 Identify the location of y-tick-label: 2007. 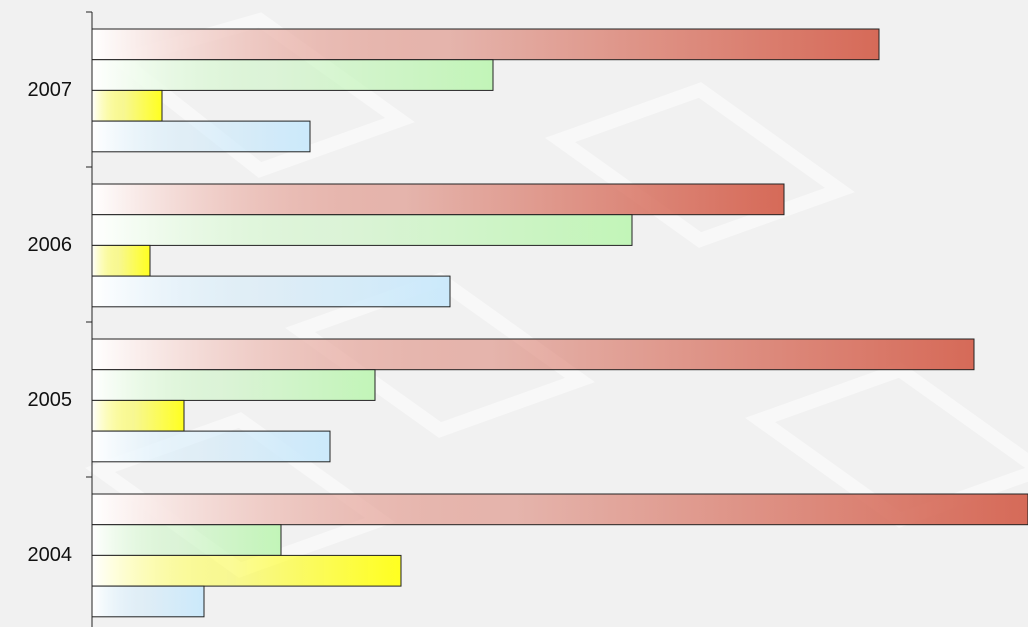
(50, 90).